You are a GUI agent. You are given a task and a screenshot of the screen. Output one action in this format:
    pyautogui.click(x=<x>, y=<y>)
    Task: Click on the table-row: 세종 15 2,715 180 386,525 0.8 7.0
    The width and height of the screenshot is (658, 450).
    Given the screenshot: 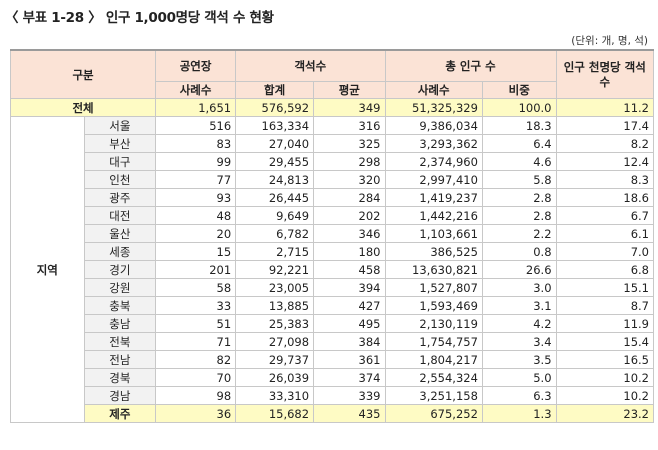 What is the action you would take?
    pyautogui.click(x=333, y=251)
    